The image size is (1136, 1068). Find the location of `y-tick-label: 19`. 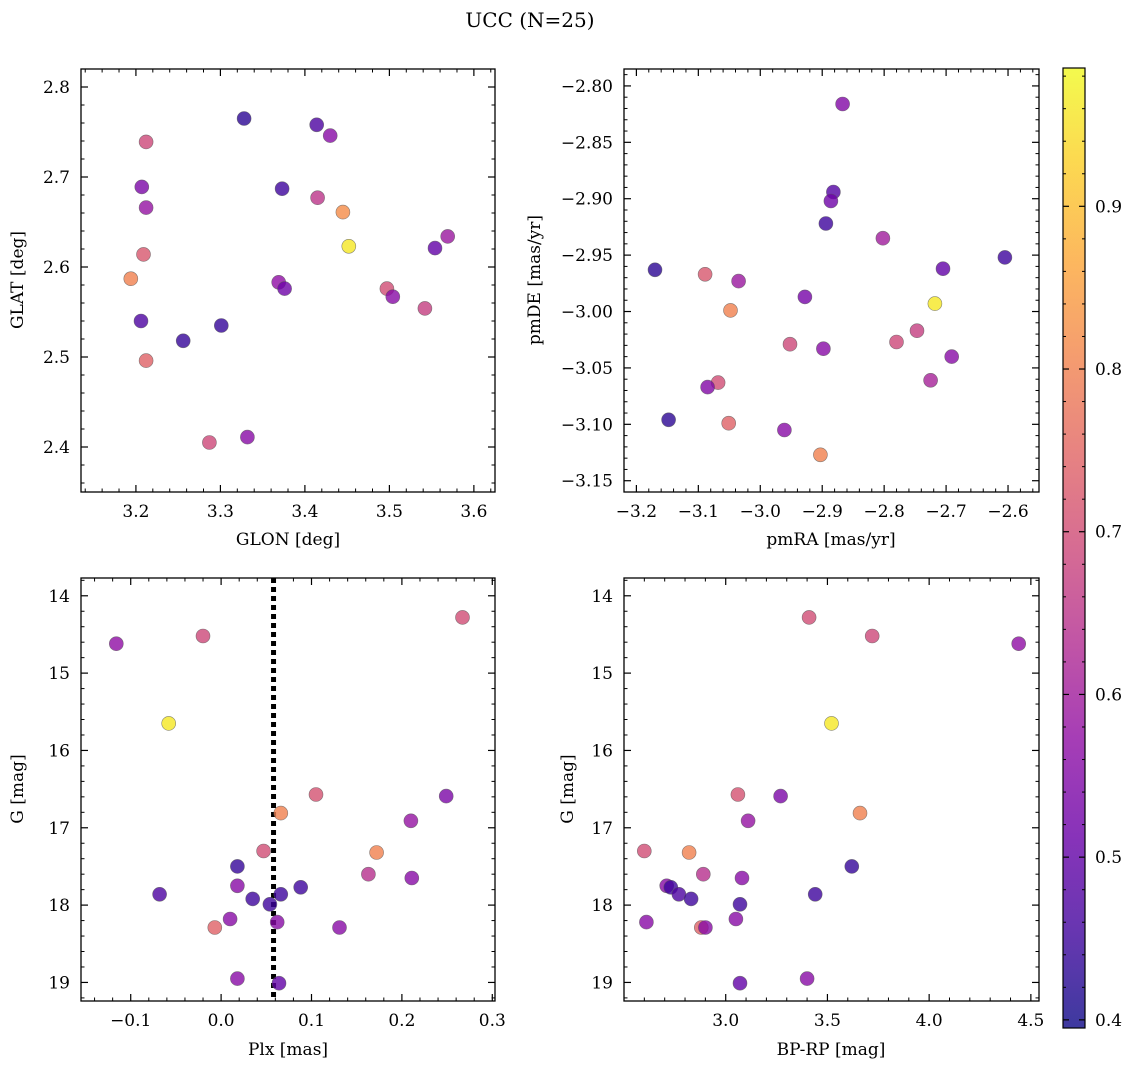

y-tick-label: 19 is located at coordinates (59, 983).